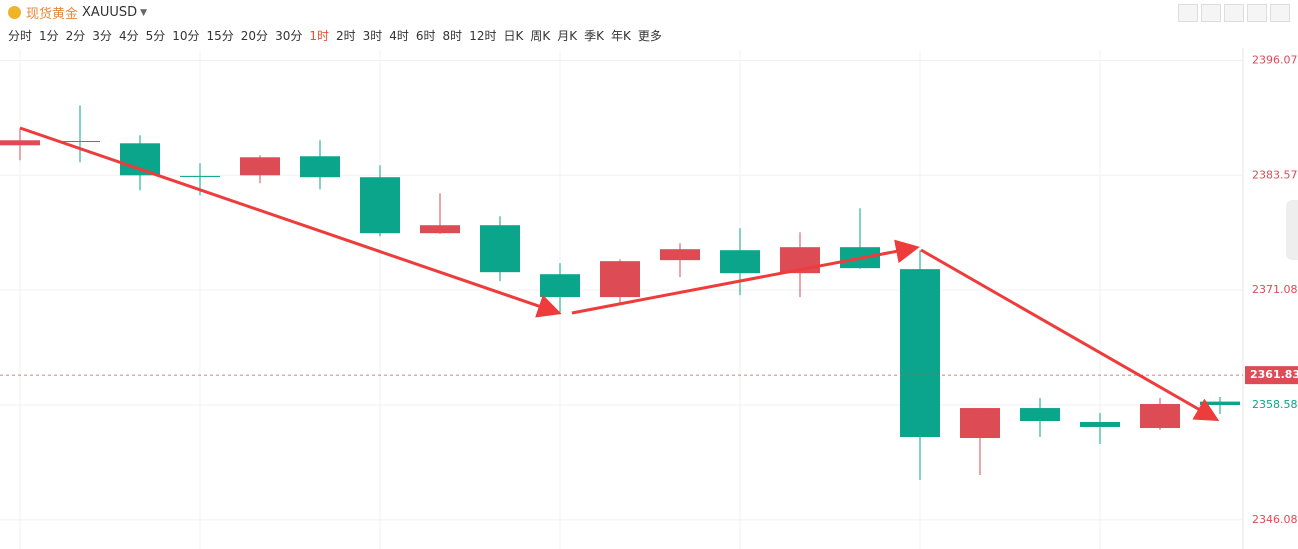  What do you see at coordinates (289, 36) in the screenshot?
I see `period-tab: 30分` at bounding box center [289, 36].